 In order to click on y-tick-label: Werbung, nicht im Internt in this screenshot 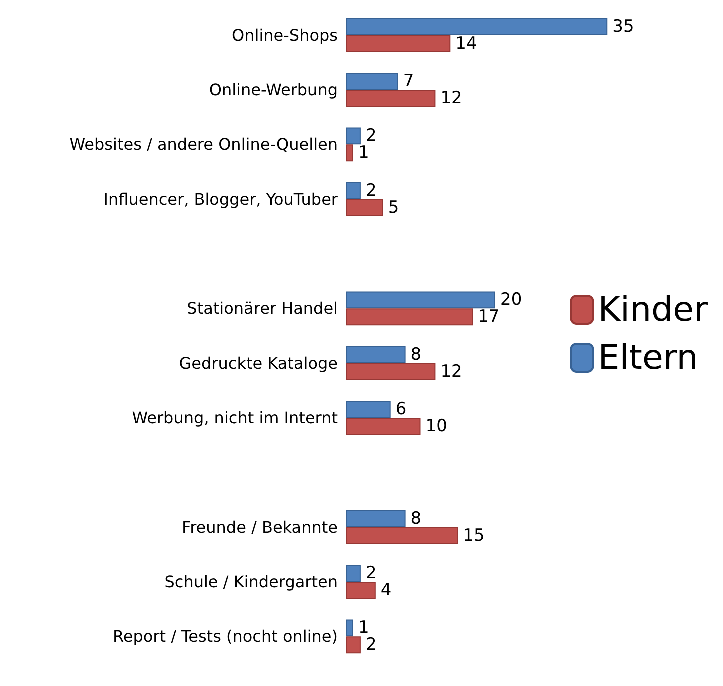, I will do `click(235, 418)`.